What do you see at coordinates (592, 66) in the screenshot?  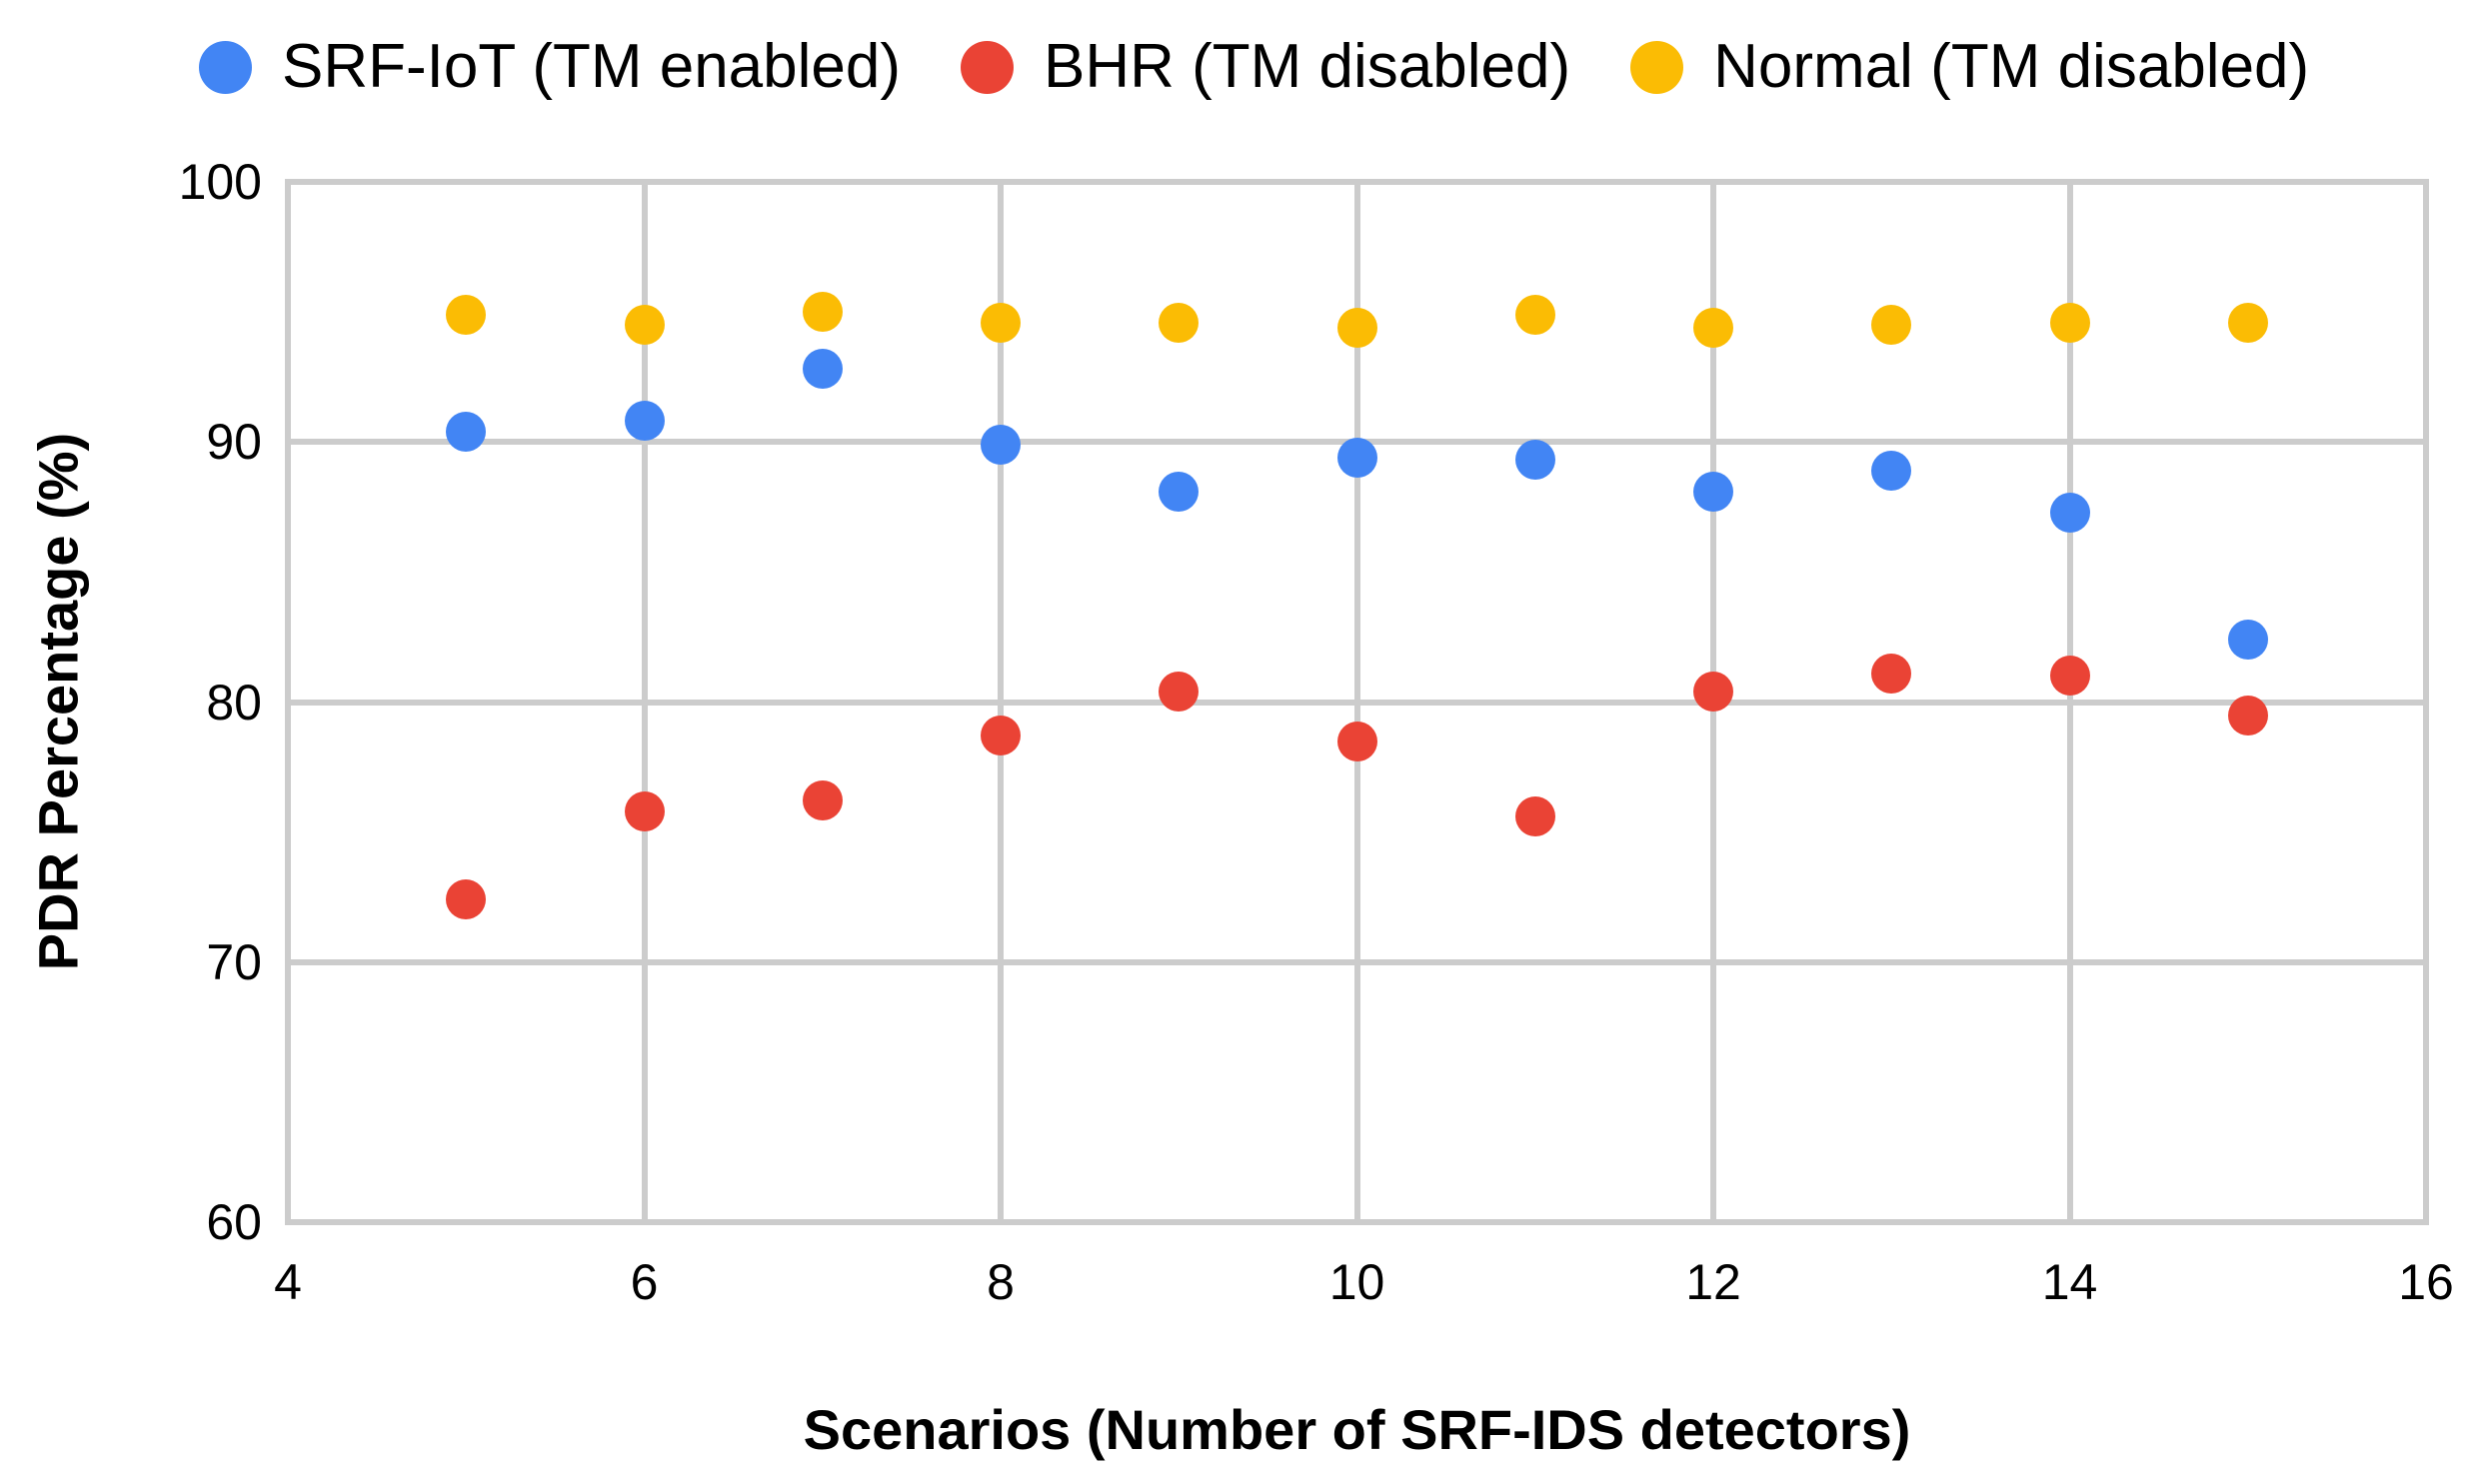 I see `legend-label: SRF-IoT (TM enabled)` at bounding box center [592, 66].